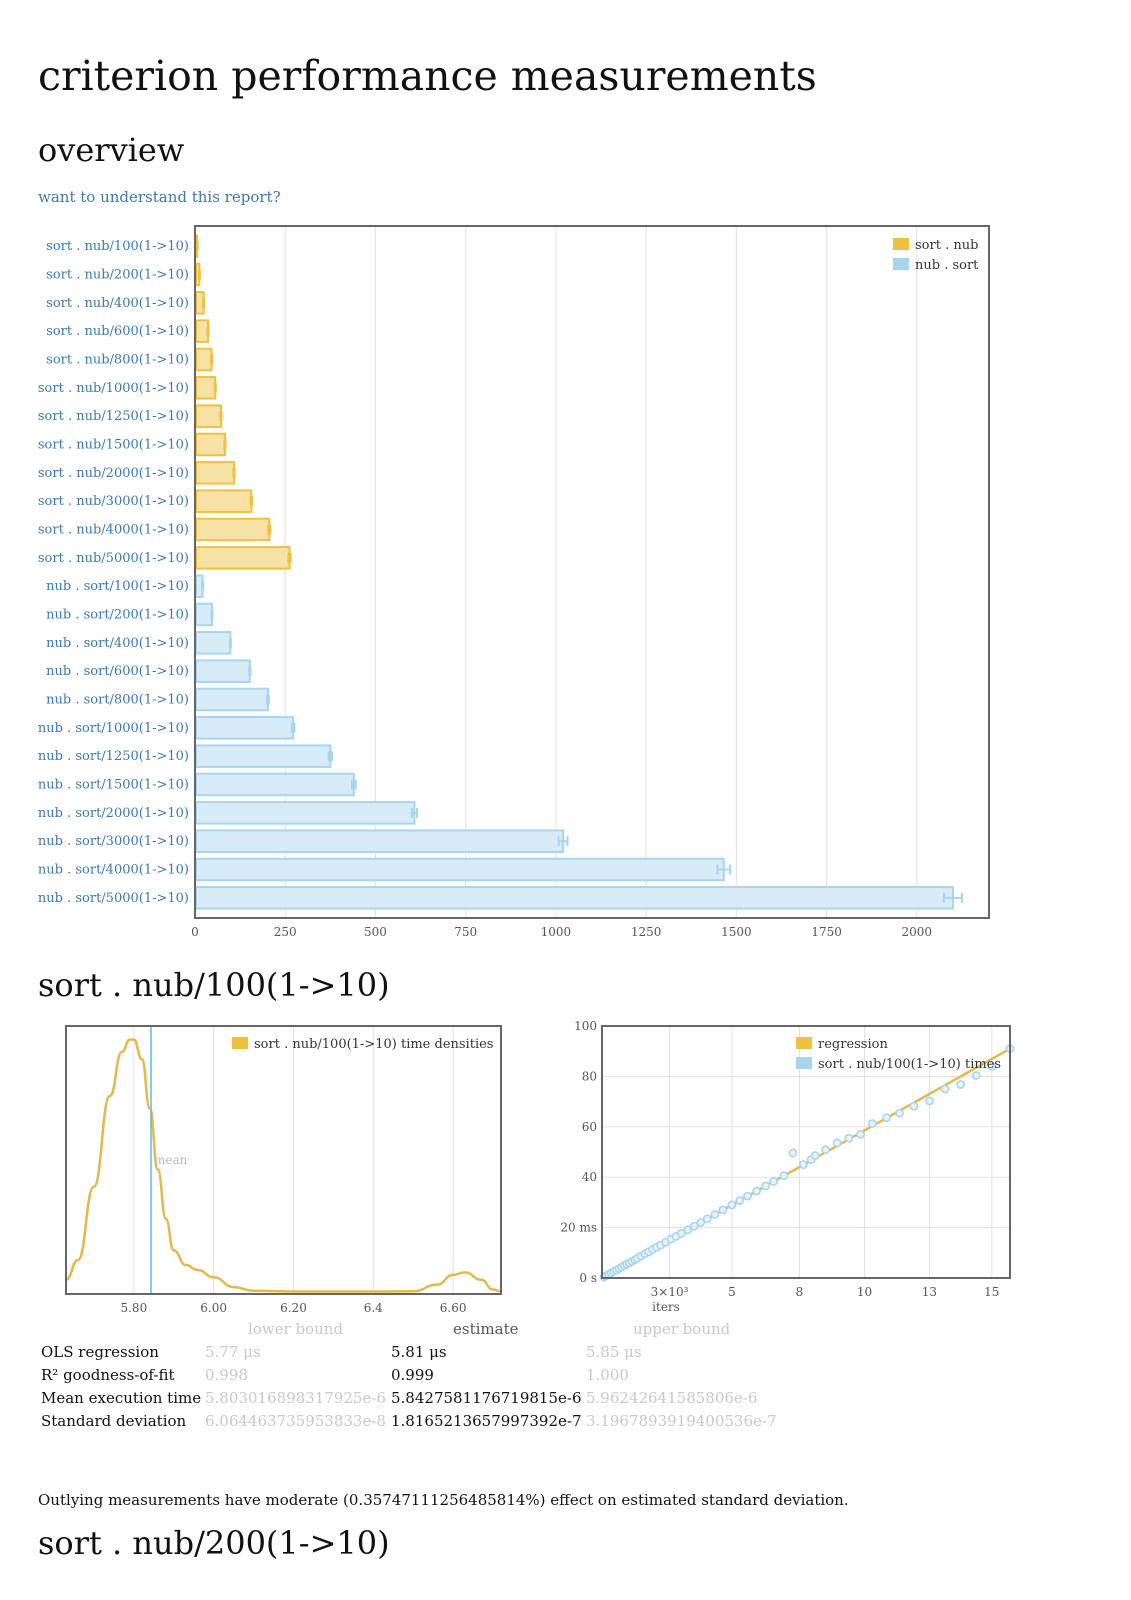 The image size is (1131, 1600). What do you see at coordinates (991, 1292) in the screenshot?
I see `x-tick-label: 15` at bounding box center [991, 1292].